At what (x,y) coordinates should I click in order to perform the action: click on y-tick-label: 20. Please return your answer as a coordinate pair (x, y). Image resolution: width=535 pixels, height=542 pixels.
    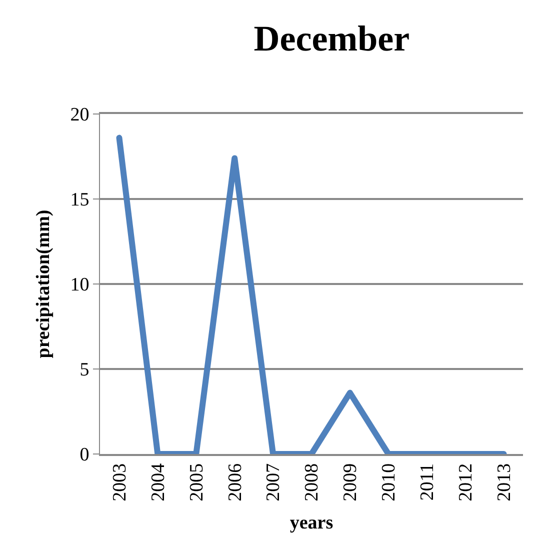
    Looking at the image, I should click on (80, 115).